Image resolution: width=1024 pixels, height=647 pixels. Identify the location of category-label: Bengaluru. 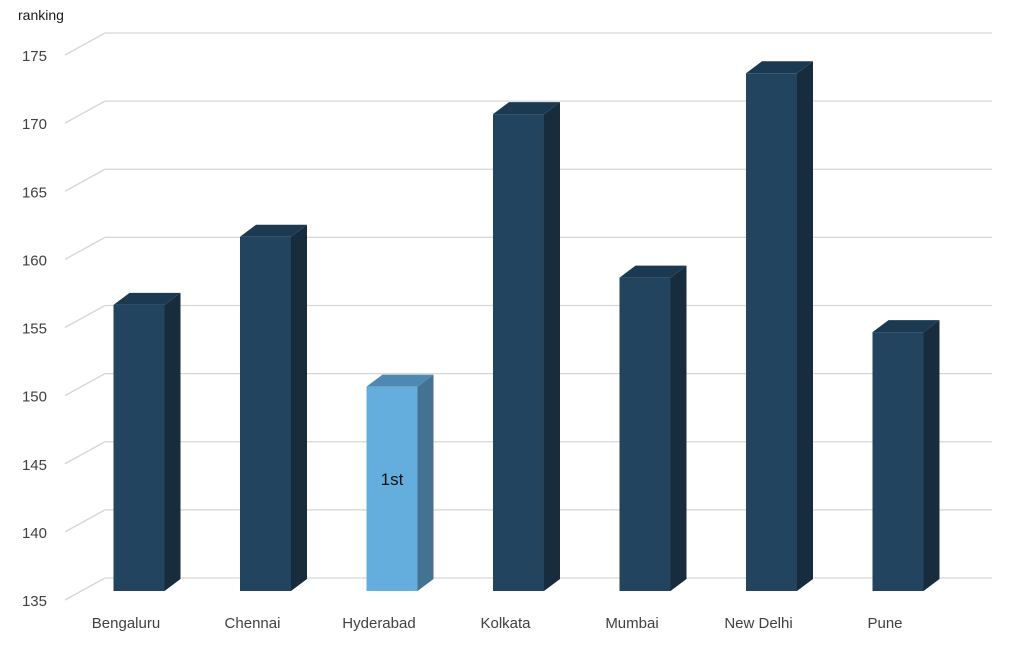
(126, 623).